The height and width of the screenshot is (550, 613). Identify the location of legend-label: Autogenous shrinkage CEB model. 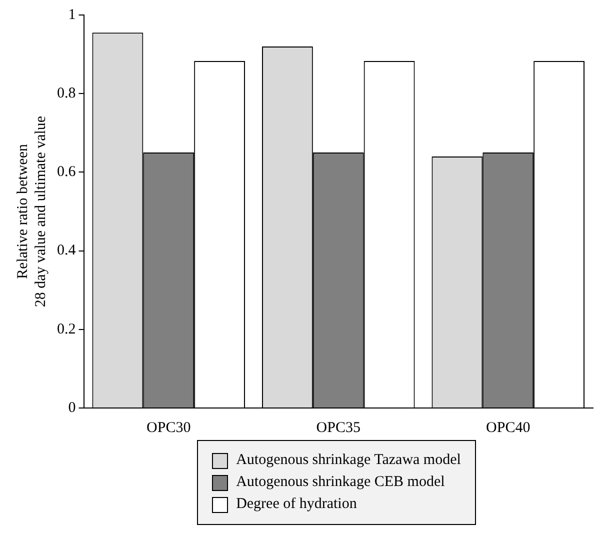
(340, 482).